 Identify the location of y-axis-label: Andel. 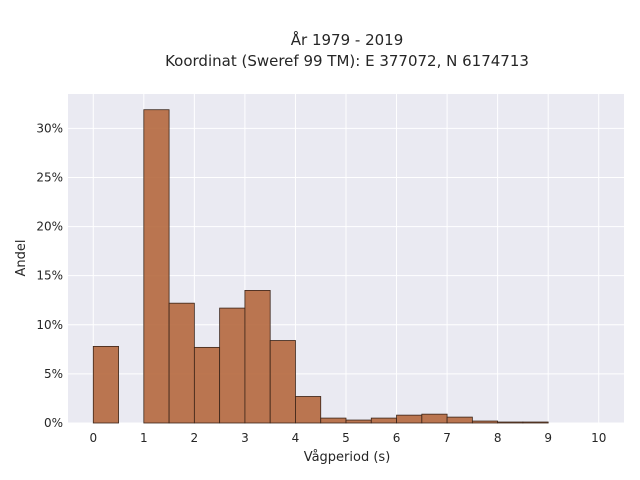
(21, 258).